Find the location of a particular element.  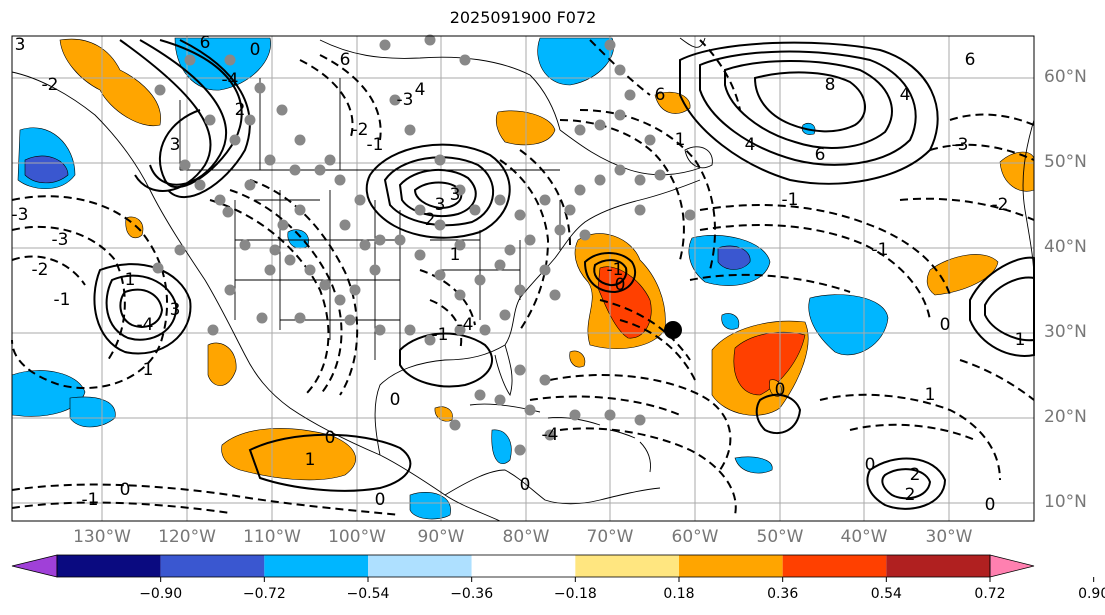

longitude-label: 90°W is located at coordinates (441, 537).